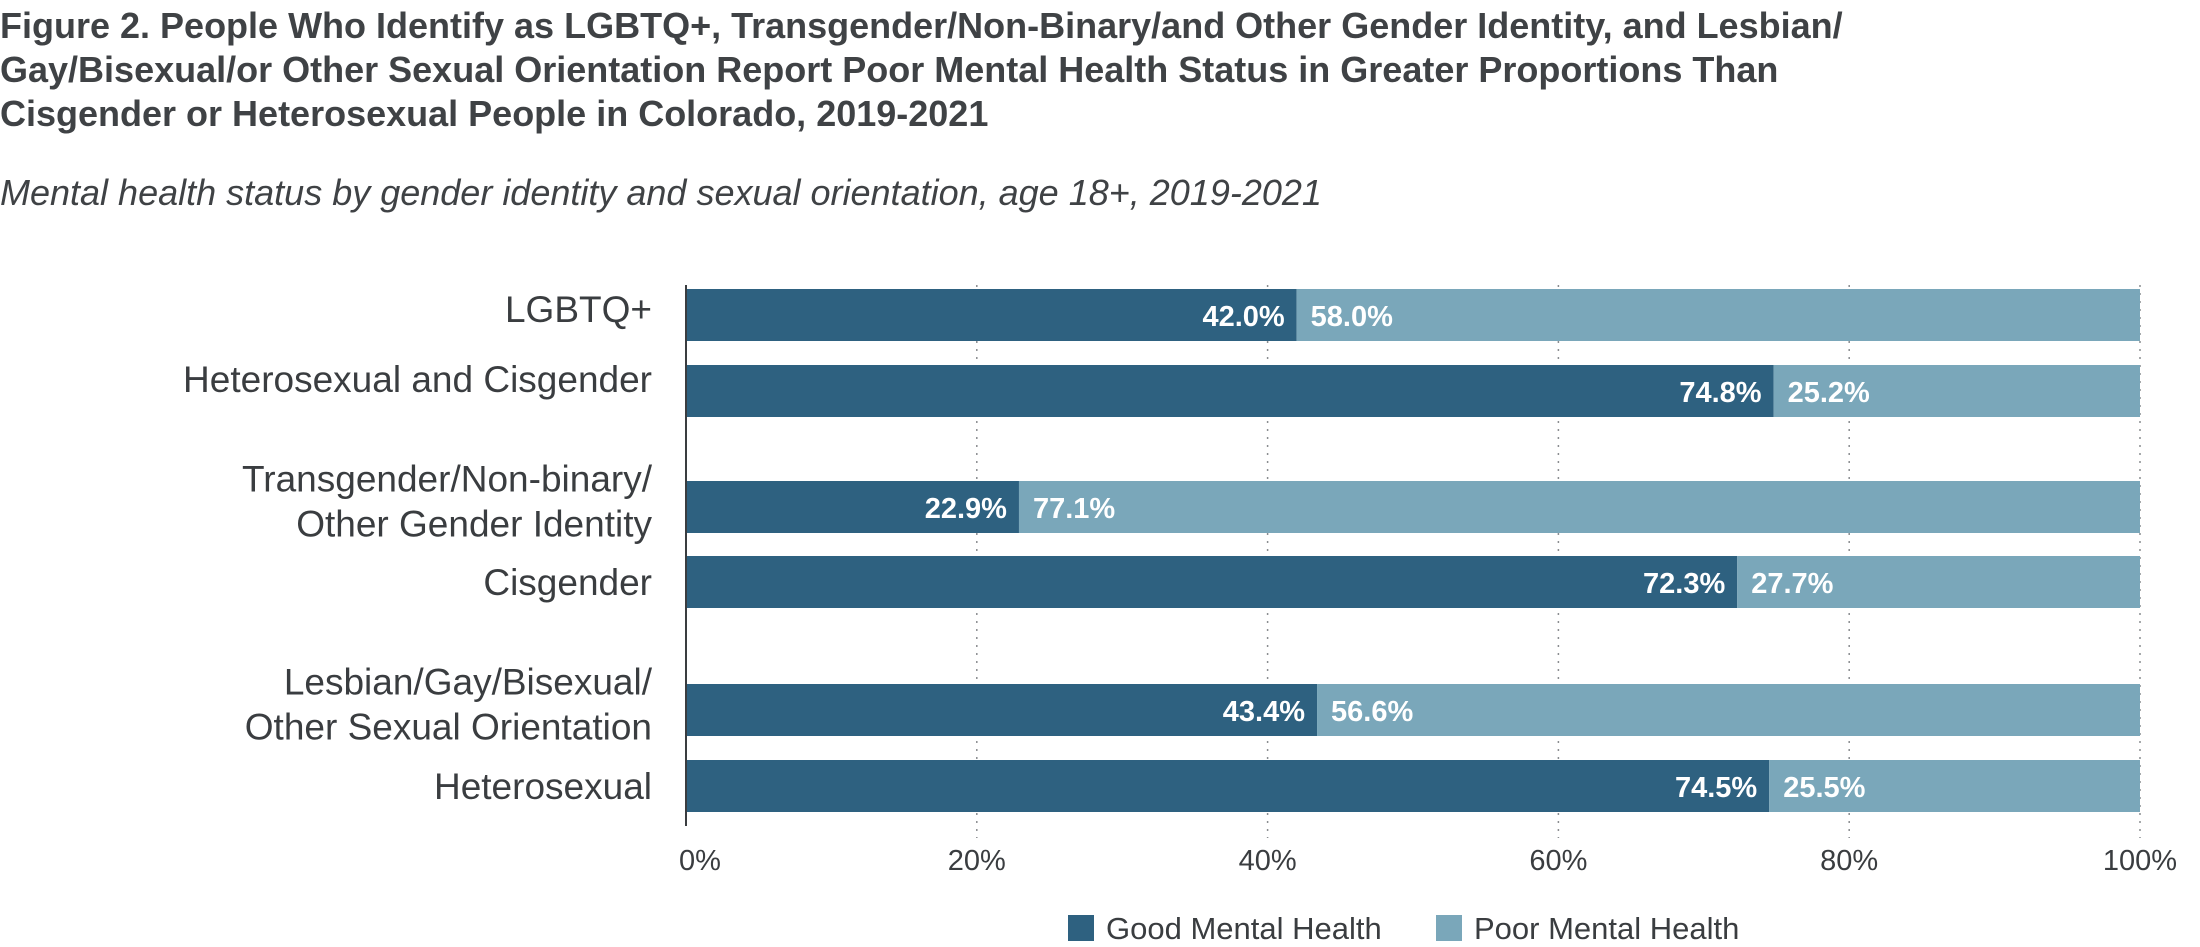 The width and height of the screenshot is (2200, 947). What do you see at coordinates (474, 524) in the screenshot?
I see `category-label: Other Gender Identity` at bounding box center [474, 524].